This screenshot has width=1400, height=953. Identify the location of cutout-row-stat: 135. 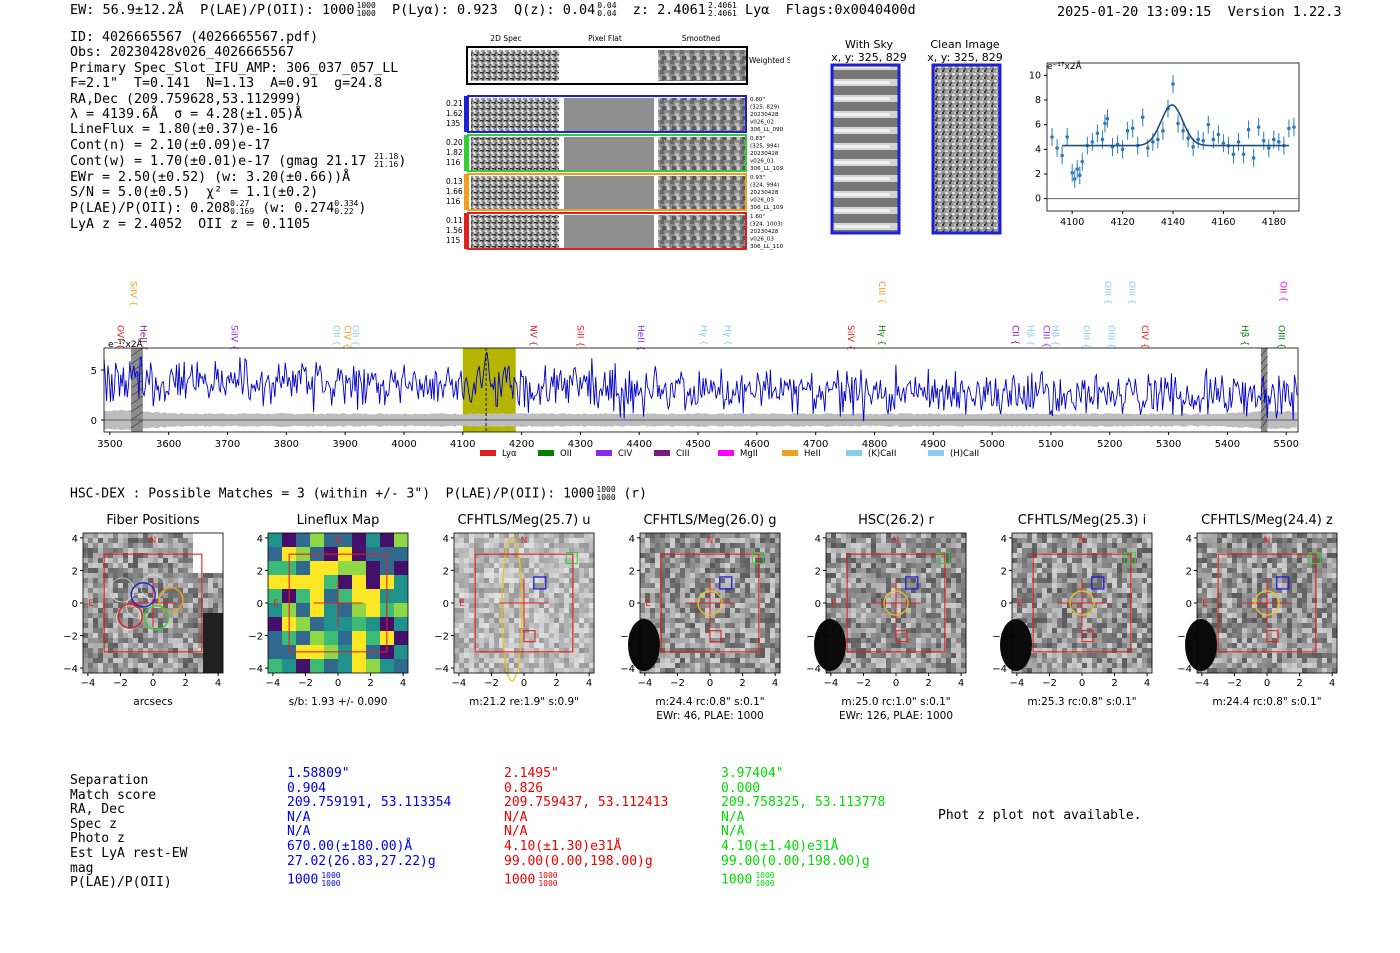
(453, 123).